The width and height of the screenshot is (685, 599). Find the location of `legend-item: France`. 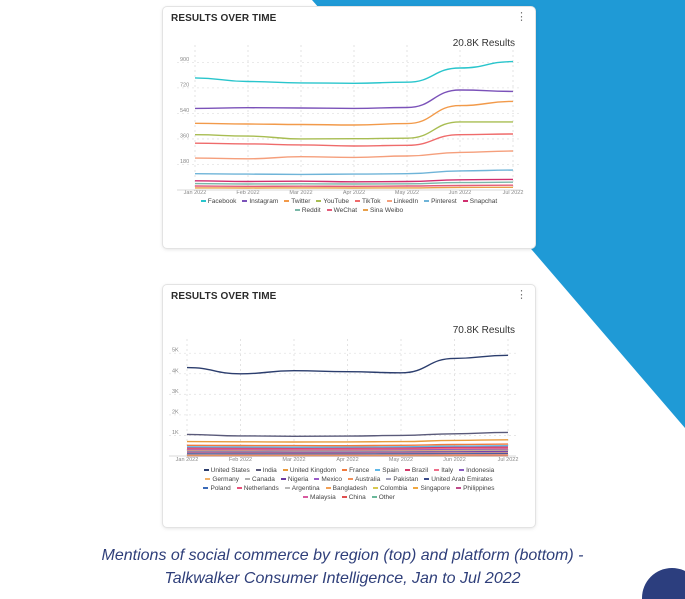

legend-item: France is located at coordinates (355, 470).